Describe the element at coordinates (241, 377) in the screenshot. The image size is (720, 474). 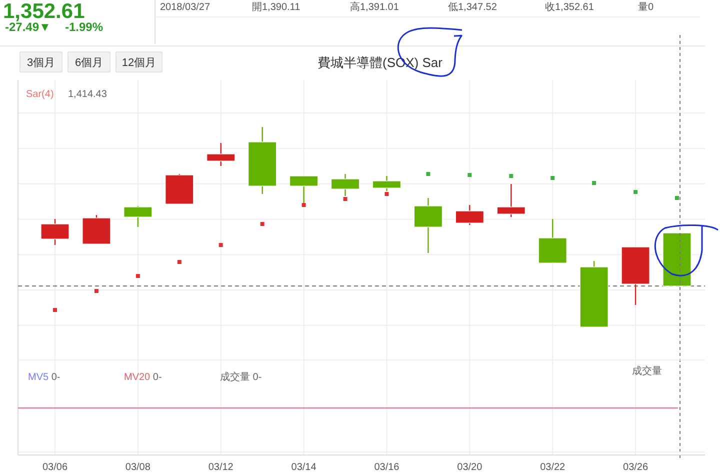
I see `text: 成交量 0-` at that location.